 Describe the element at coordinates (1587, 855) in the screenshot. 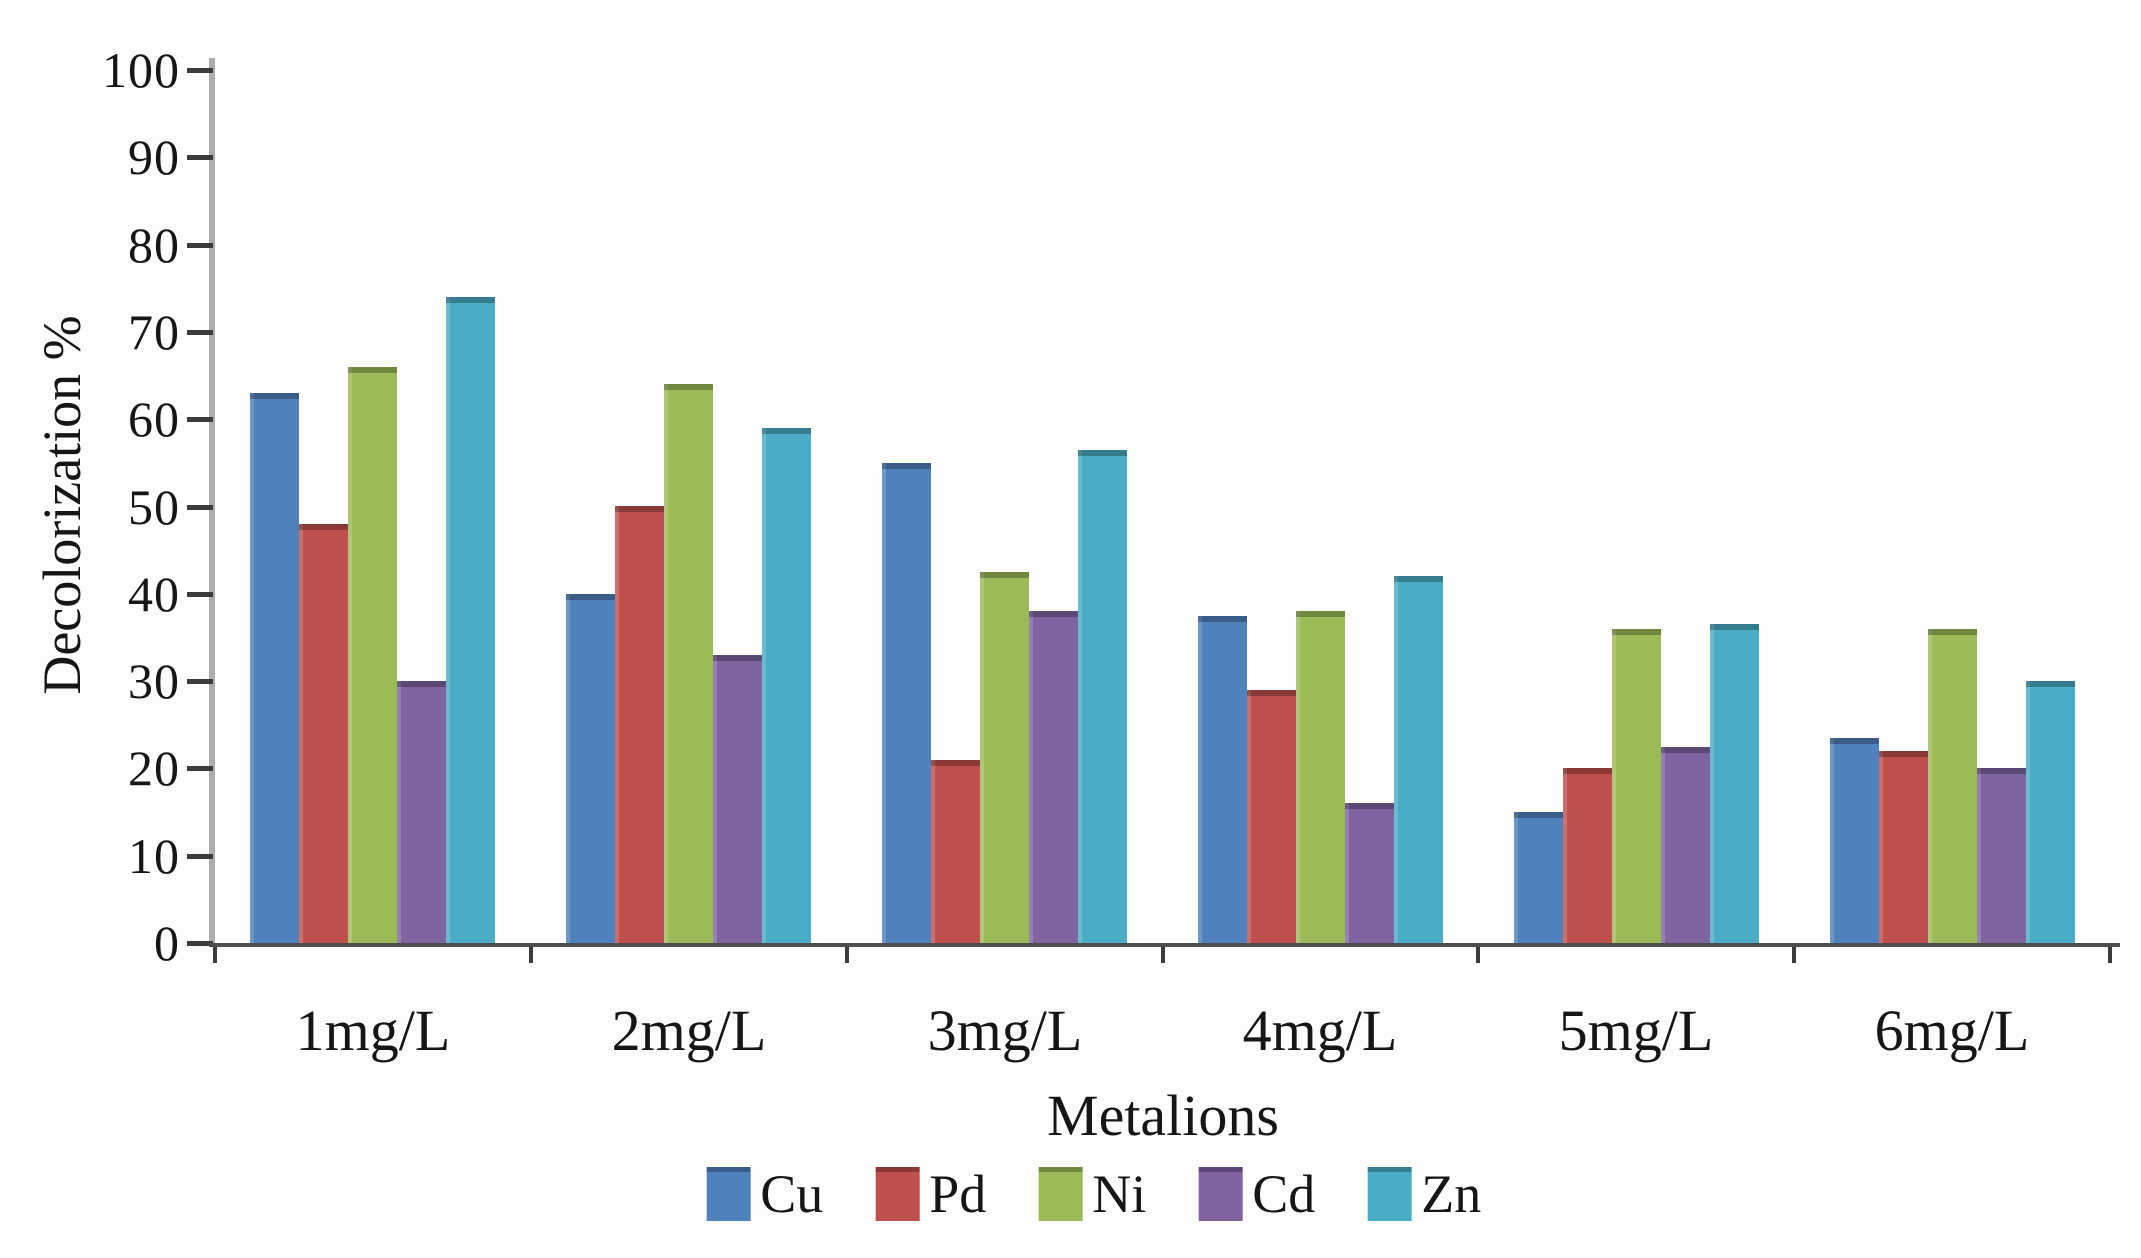

I see `bar-pd-5mg-l` at that location.